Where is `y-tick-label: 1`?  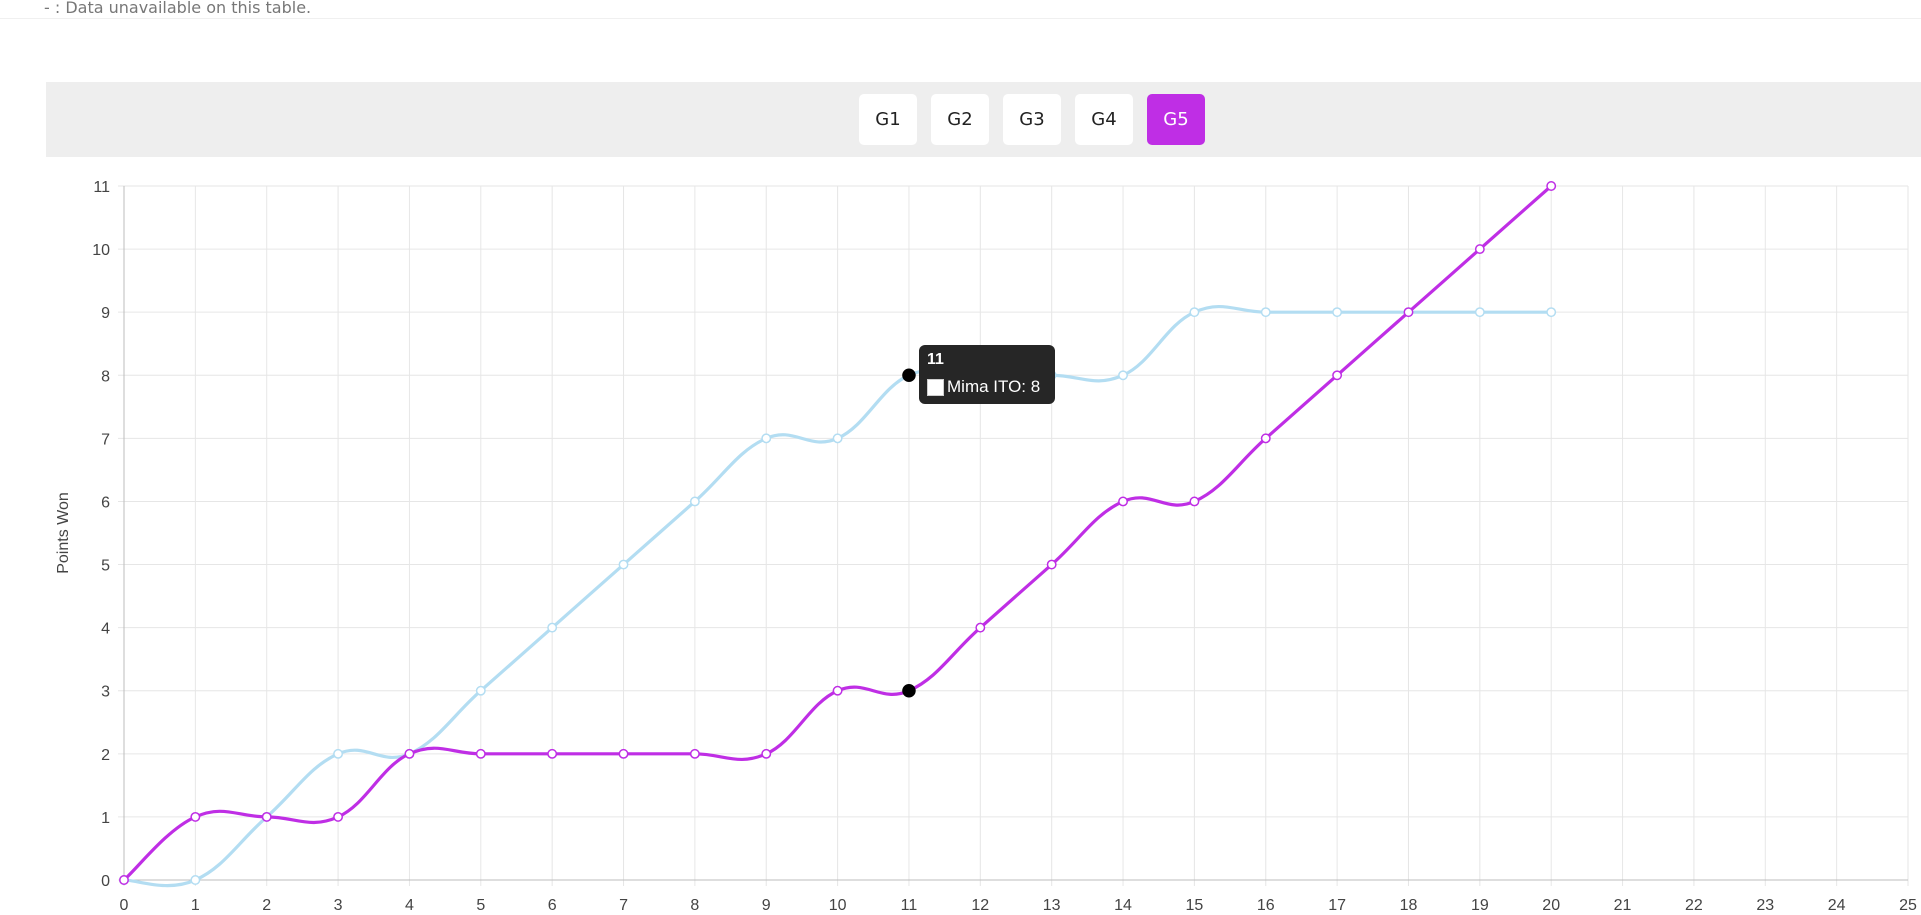
y-tick-label: 1 is located at coordinates (105, 818).